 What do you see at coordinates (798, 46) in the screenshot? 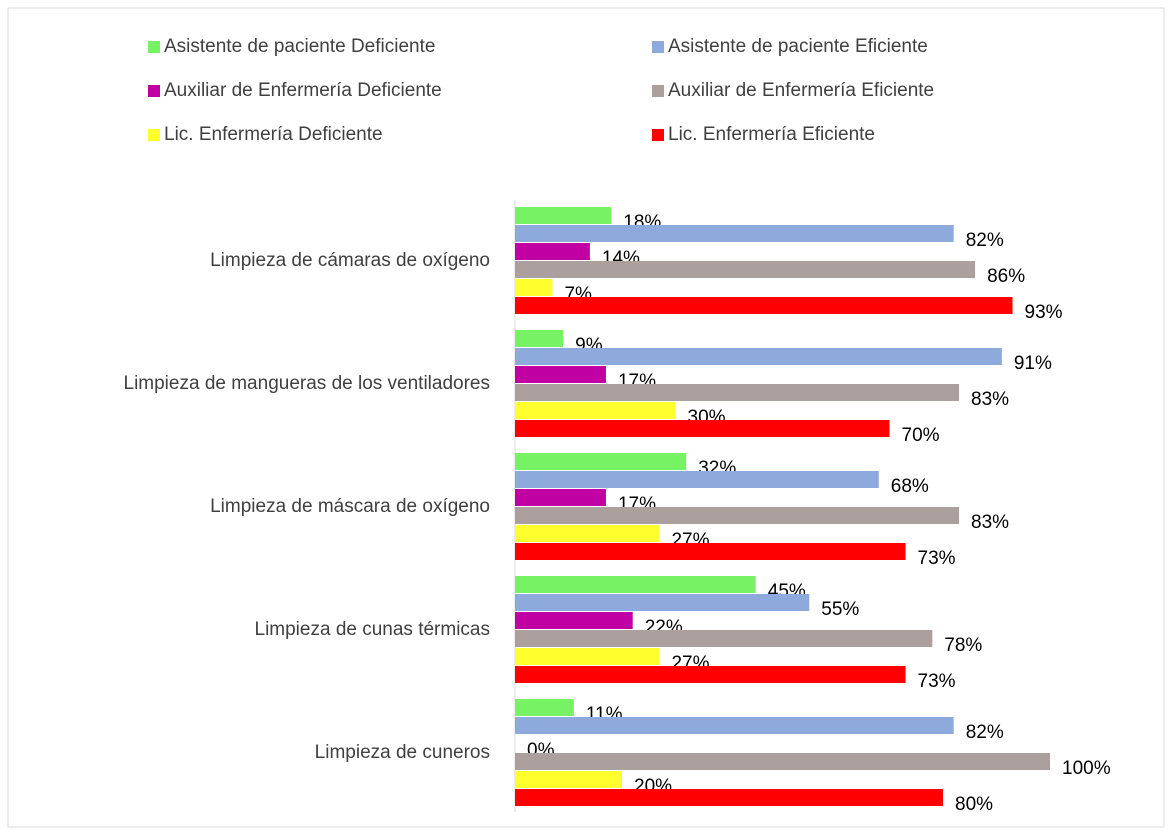
I see `legend-label: Asistente de paciente Eficiente` at bounding box center [798, 46].